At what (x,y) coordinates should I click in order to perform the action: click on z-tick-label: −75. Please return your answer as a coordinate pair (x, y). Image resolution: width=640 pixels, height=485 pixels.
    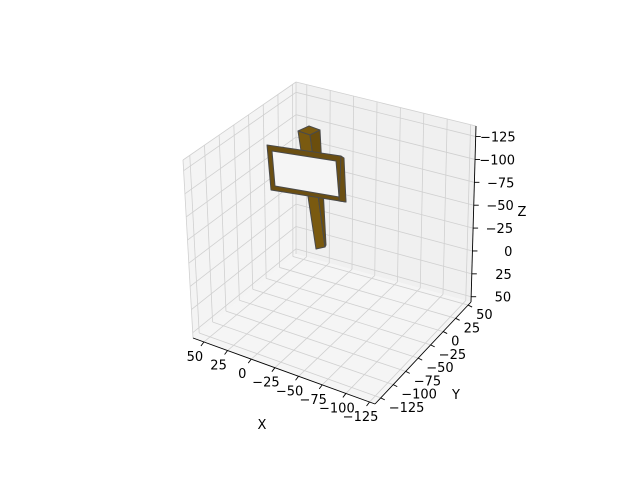
    Looking at the image, I should click on (500, 183).